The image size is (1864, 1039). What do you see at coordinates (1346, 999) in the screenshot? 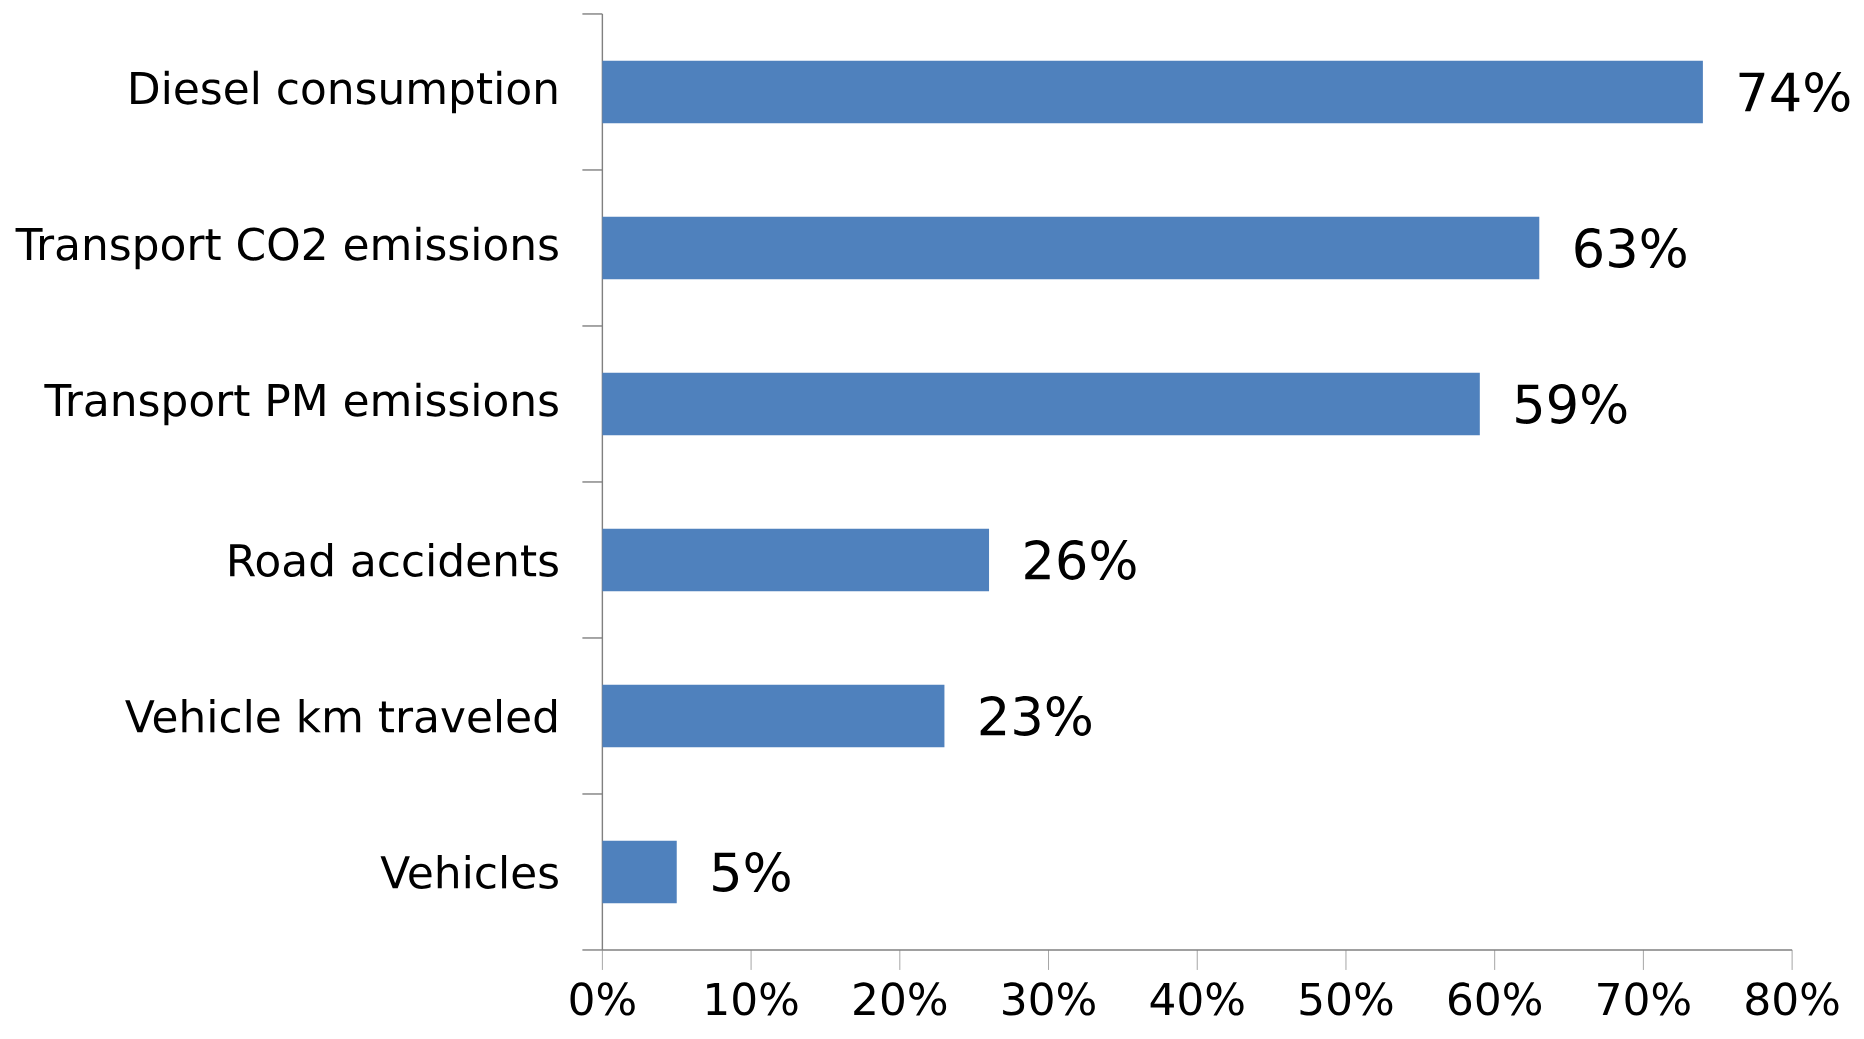
I see `x-tick-label: 50%` at bounding box center [1346, 999].